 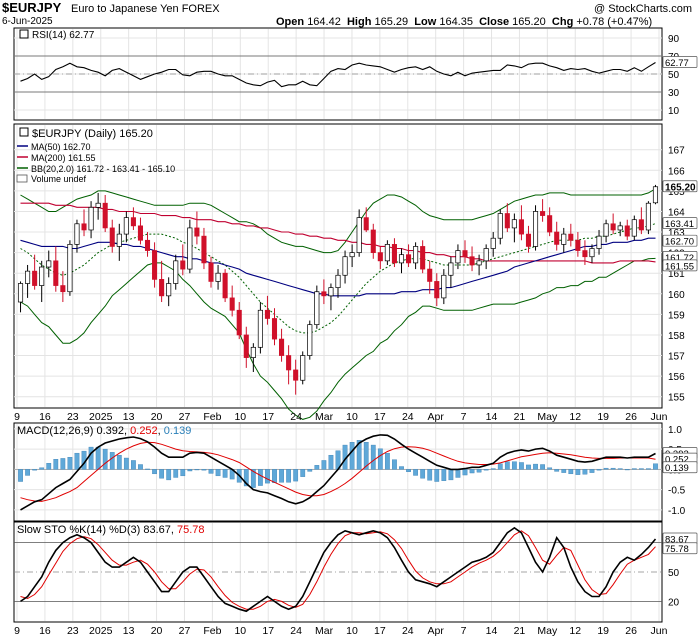 What do you see at coordinates (290, 22) in the screenshot?
I see `open-label: Open` at bounding box center [290, 22].